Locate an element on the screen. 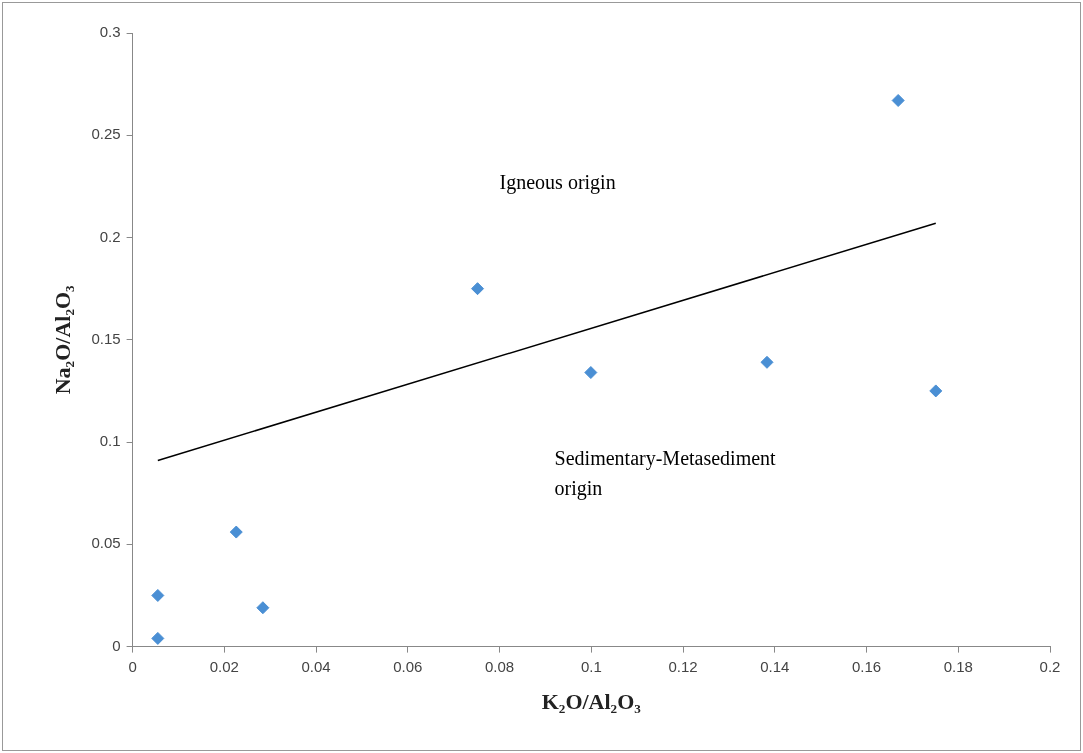  x-tick-label: 0.2 is located at coordinates (1050, 666).